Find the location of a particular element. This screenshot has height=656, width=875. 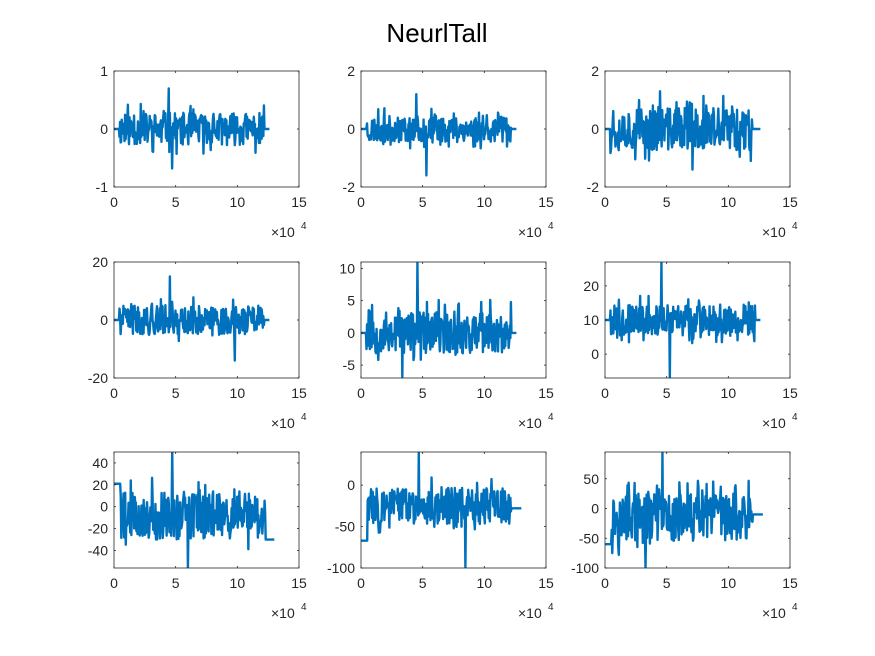

subplot-2: 0 5 10 15-202×10 4 is located at coordinates (448, 151).